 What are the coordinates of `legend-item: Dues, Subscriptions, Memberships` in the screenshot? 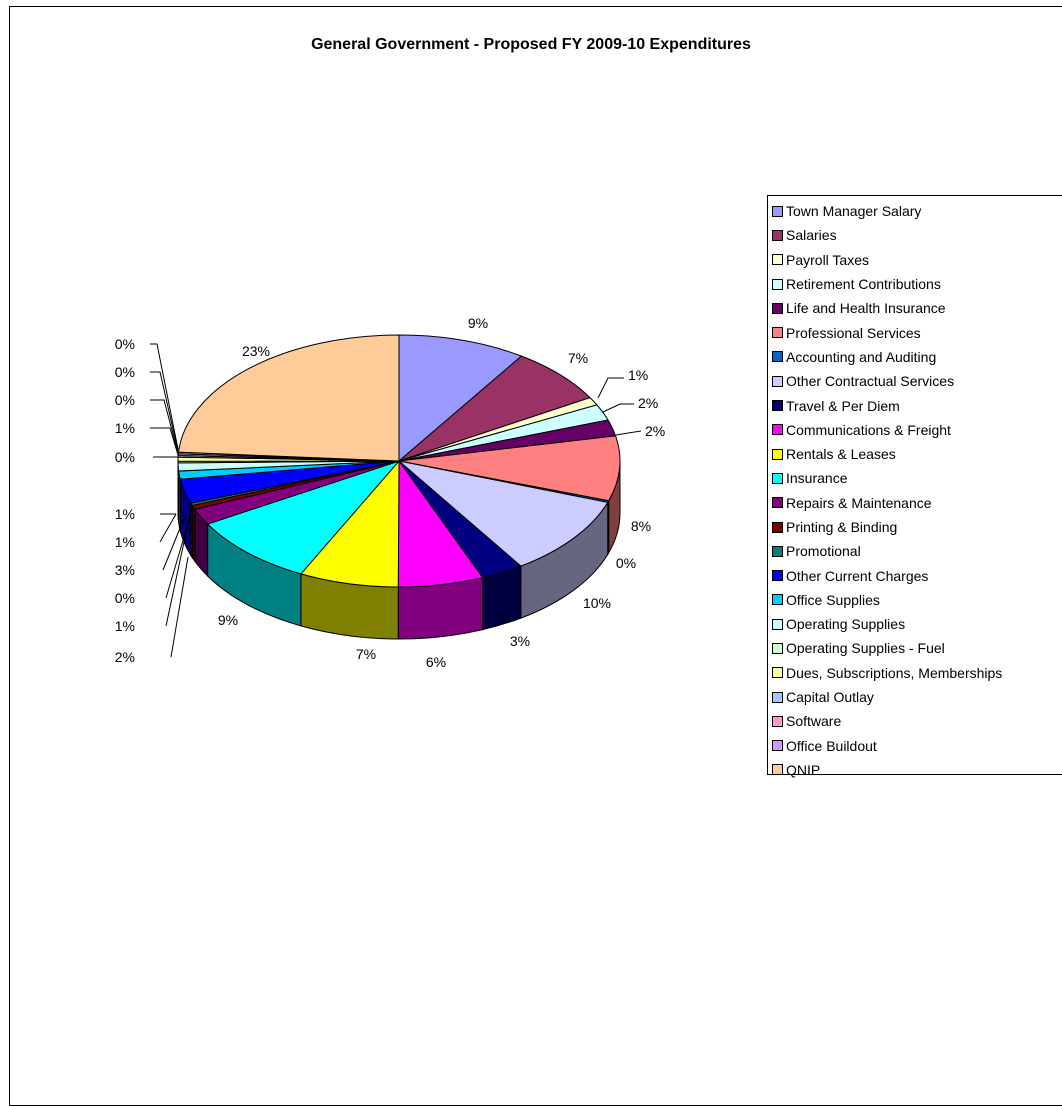 It's located at (916, 673).